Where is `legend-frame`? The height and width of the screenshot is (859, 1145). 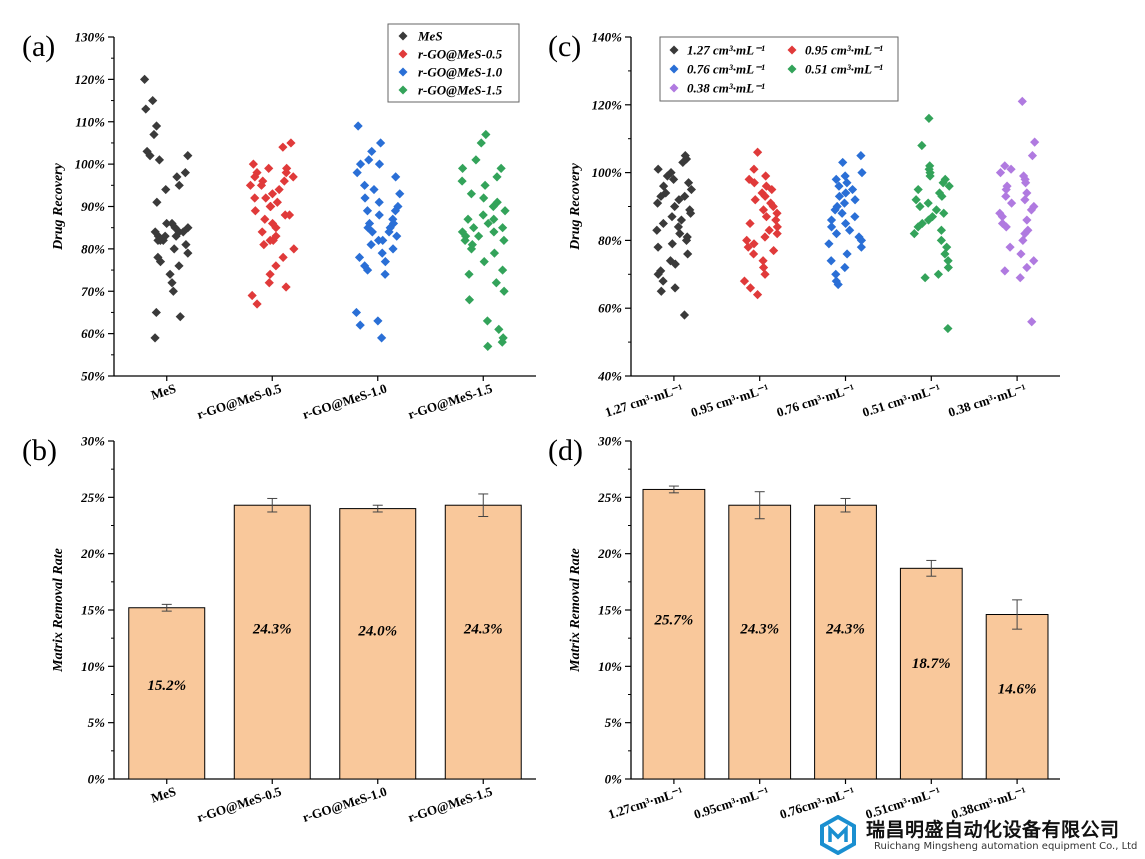
legend-frame is located at coordinates (453, 63).